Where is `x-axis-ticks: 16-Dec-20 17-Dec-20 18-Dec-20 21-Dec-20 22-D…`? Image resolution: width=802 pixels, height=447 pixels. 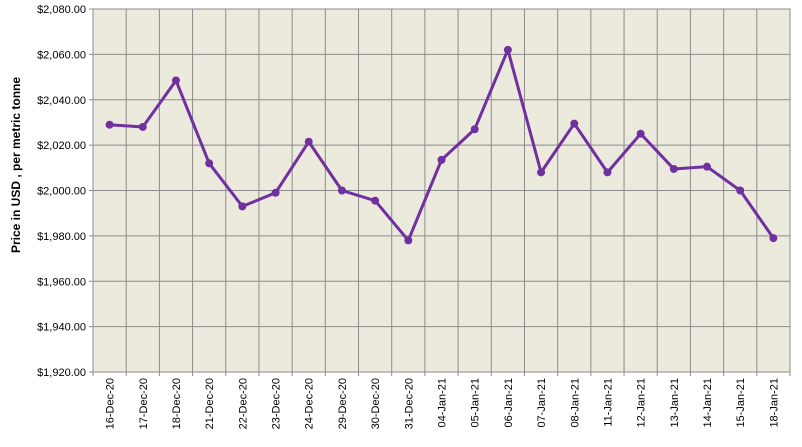 x-axis-ticks: 16-Dec-20 17-Dec-20 18-Dec-20 21-Dec-20 22-D… is located at coordinates (441, 400).